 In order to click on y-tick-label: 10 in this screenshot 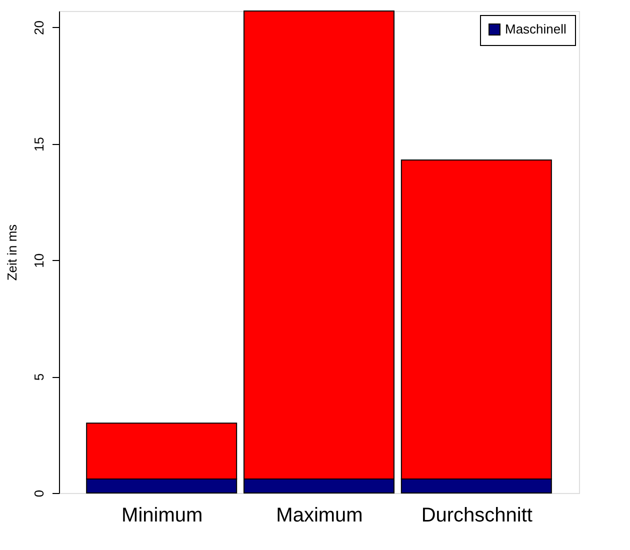, I will do `click(39, 260)`.